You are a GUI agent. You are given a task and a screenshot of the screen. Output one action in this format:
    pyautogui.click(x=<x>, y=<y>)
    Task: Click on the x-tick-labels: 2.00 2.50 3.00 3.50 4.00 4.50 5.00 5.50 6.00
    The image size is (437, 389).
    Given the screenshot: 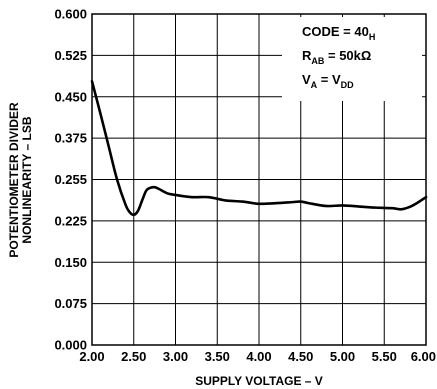 What is the action you would take?
    pyautogui.click(x=257, y=356)
    